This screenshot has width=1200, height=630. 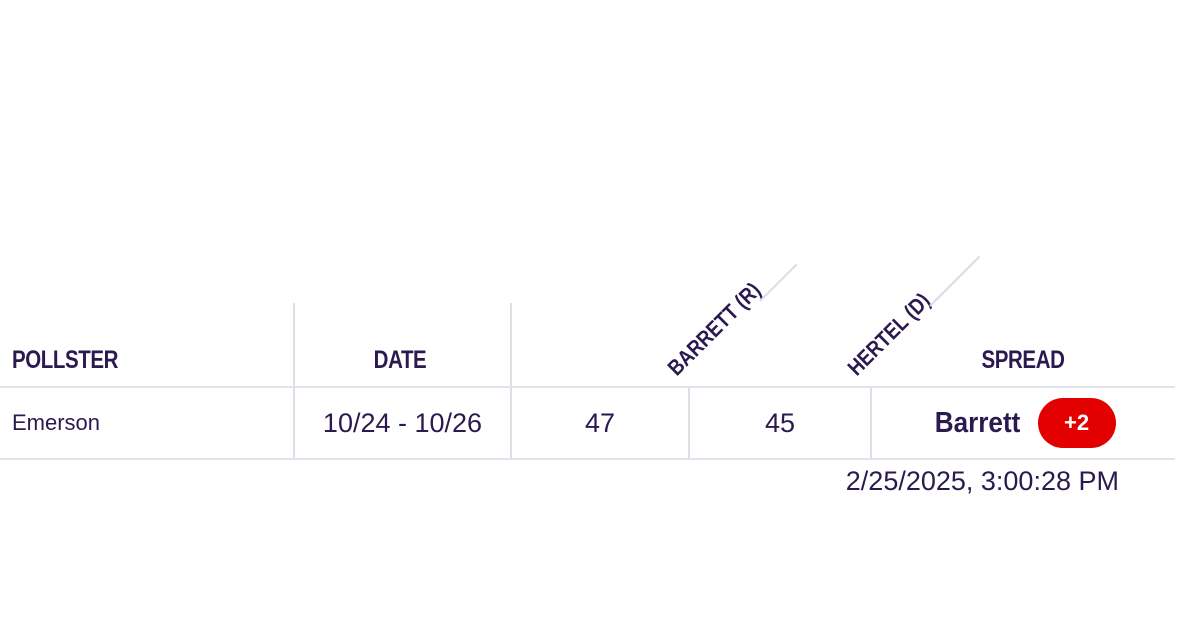 What do you see at coordinates (587, 459) in the screenshot?
I see `row-bottom-border` at bounding box center [587, 459].